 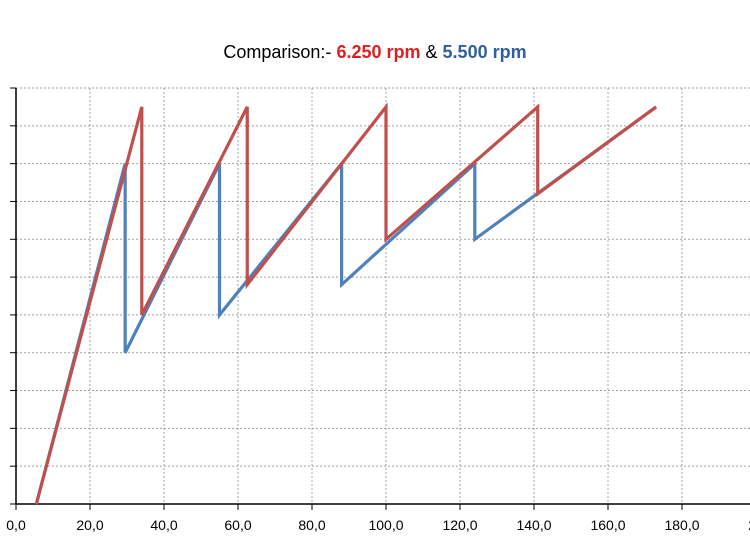 What do you see at coordinates (431, 52) in the screenshot?
I see `title-amp: &` at bounding box center [431, 52].